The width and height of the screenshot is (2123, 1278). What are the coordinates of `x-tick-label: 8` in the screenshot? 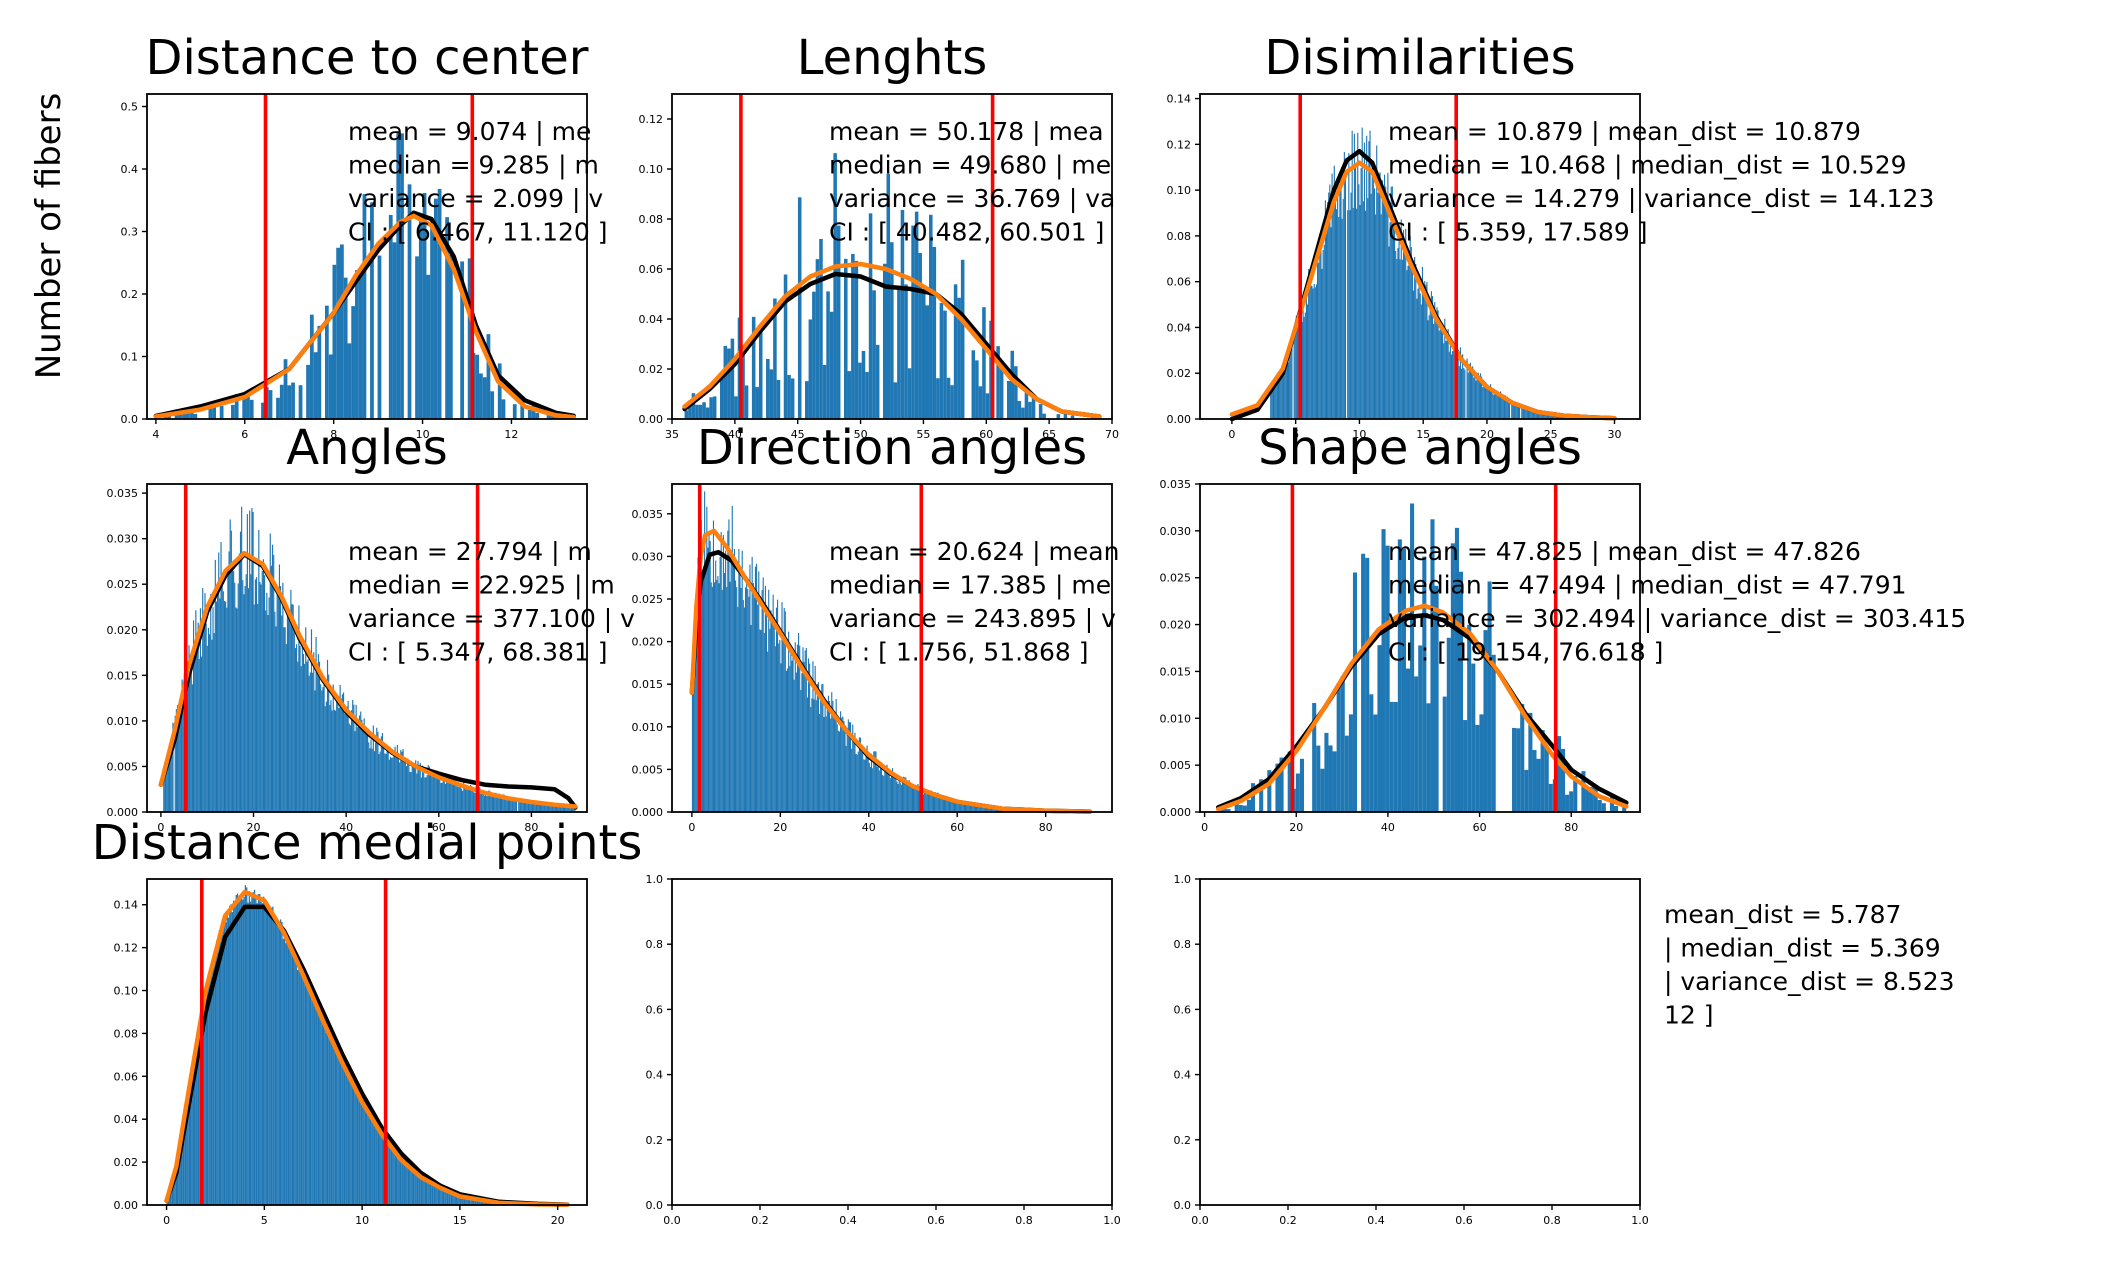 It's located at (333, 434).